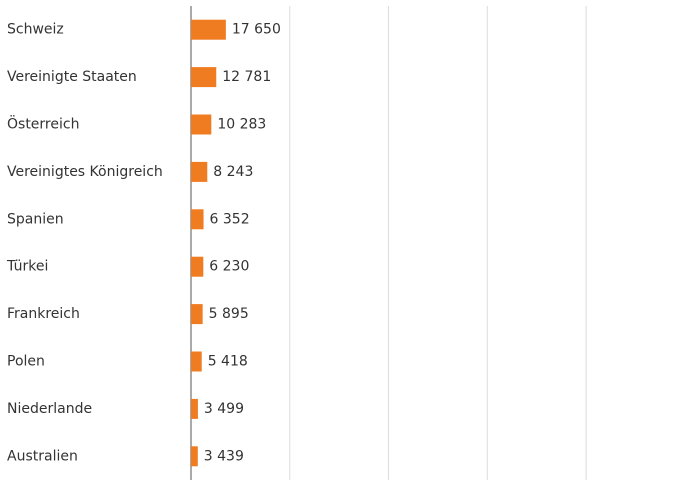  Describe the element at coordinates (256, 30) in the screenshot. I see `value-label: 17 650` at that location.